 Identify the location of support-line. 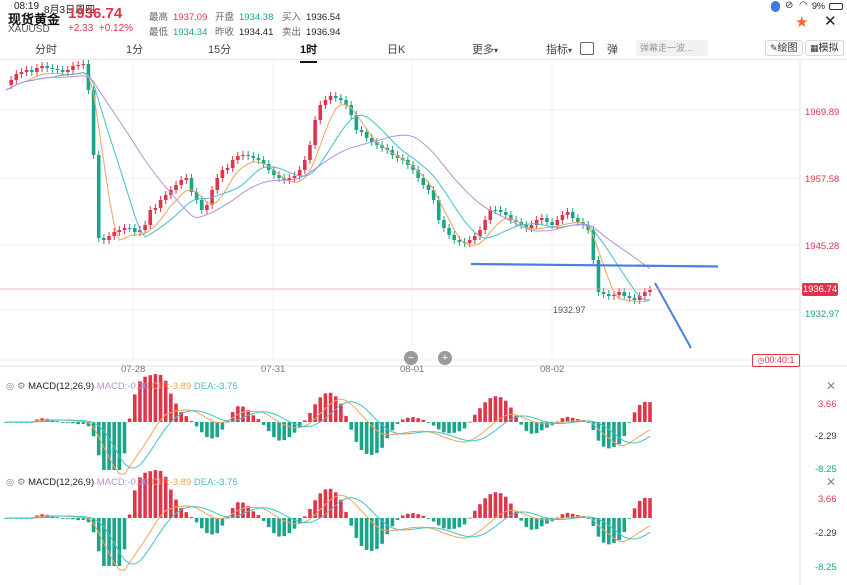
(594, 265).